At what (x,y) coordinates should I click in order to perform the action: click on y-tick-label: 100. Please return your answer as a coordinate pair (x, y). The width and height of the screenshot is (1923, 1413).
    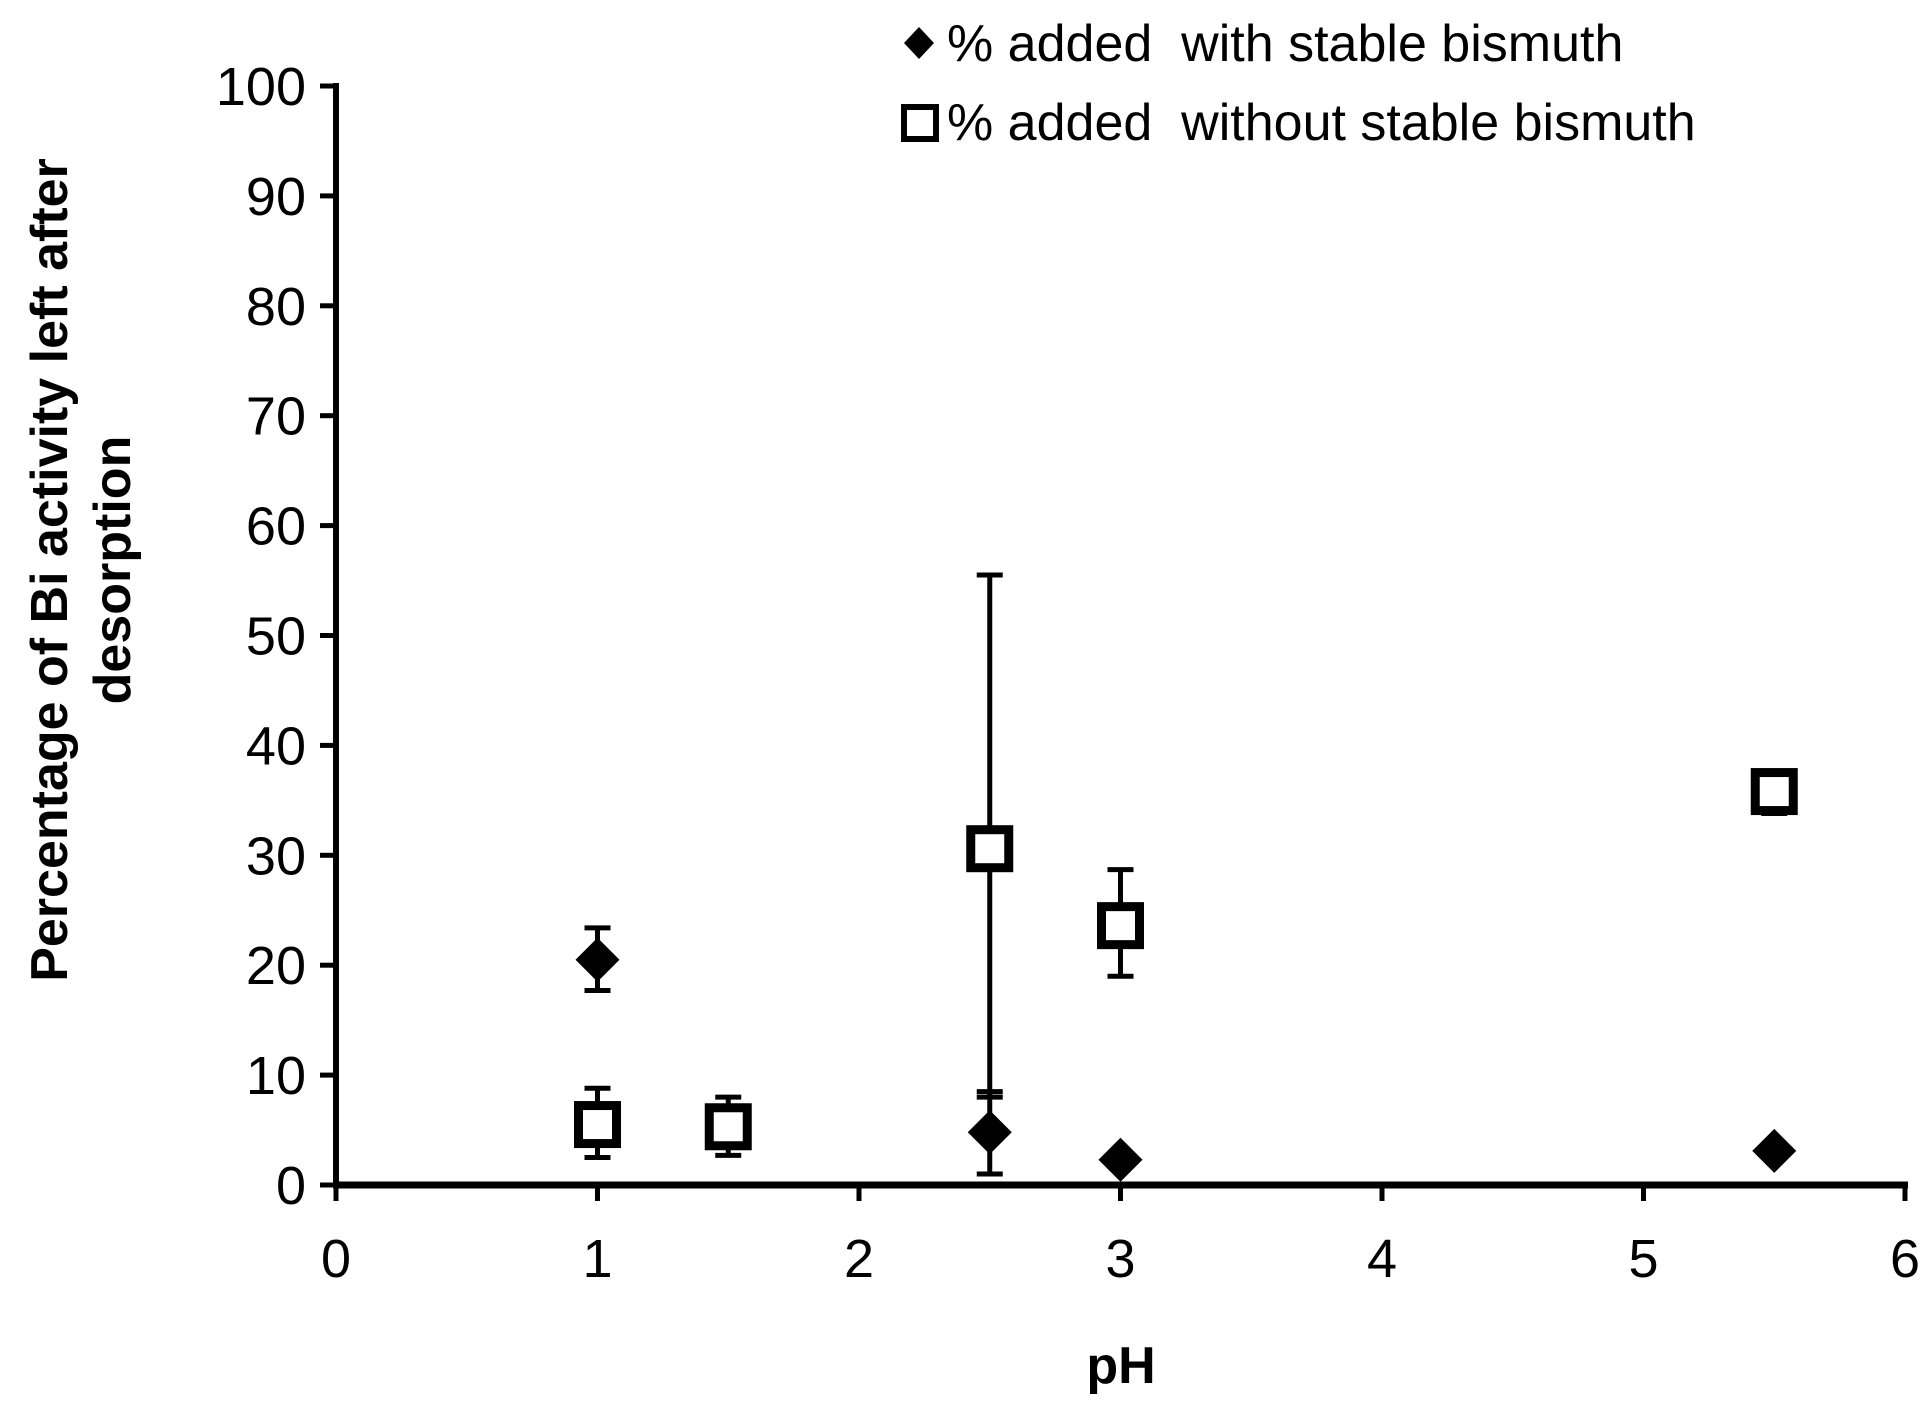
    Looking at the image, I should click on (261, 87).